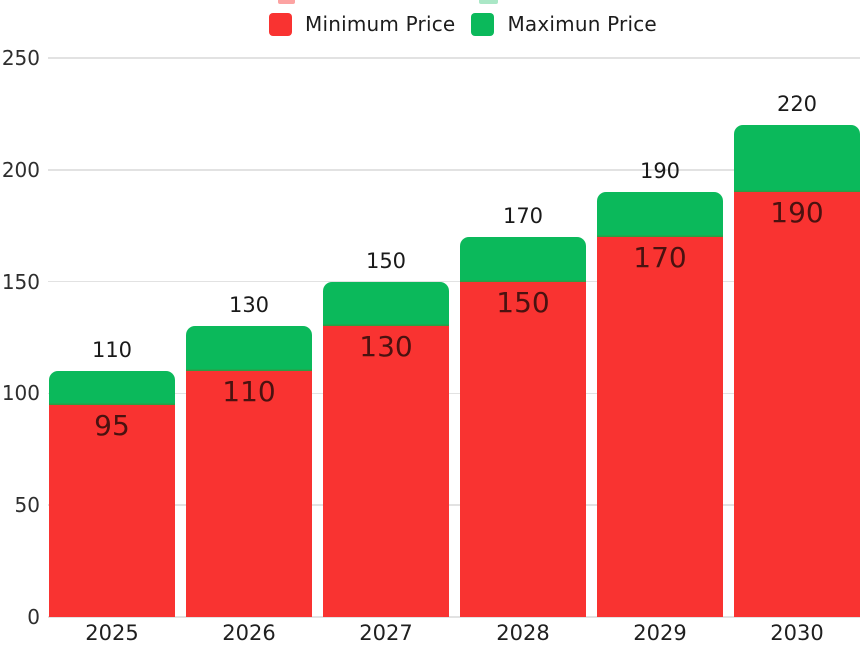 The image size is (860, 645). What do you see at coordinates (20, 169) in the screenshot?
I see `y-tick-label: 200` at bounding box center [20, 169].